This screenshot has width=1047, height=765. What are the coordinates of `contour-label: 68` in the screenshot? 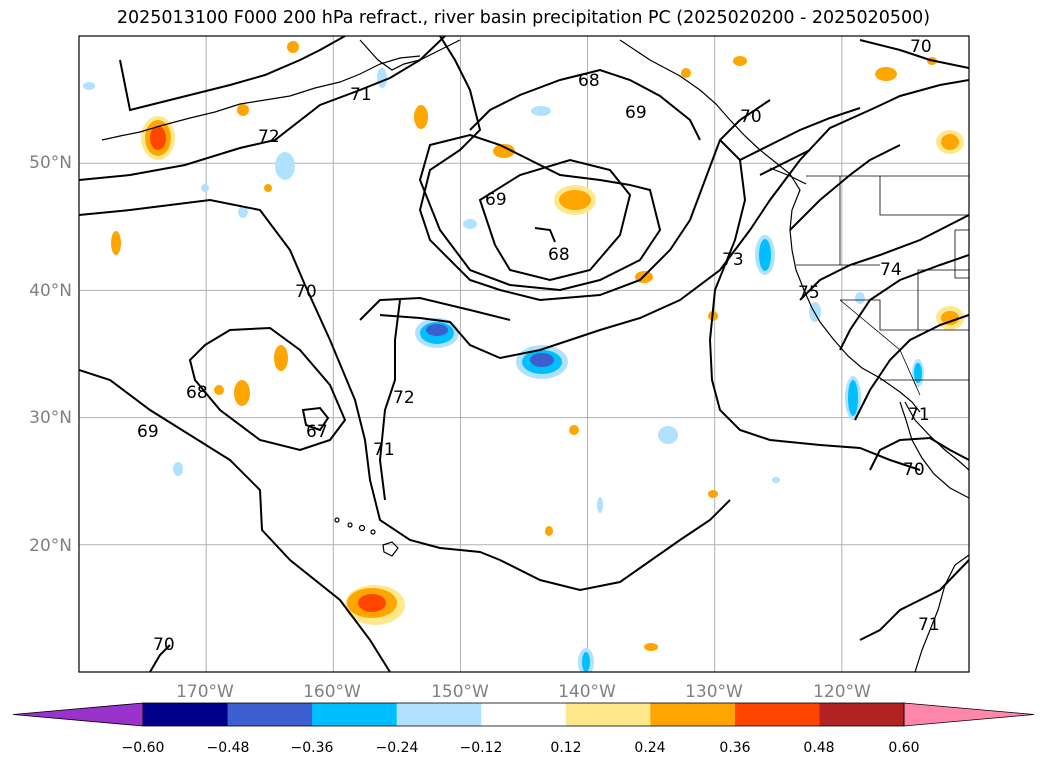 It's located at (197, 393).